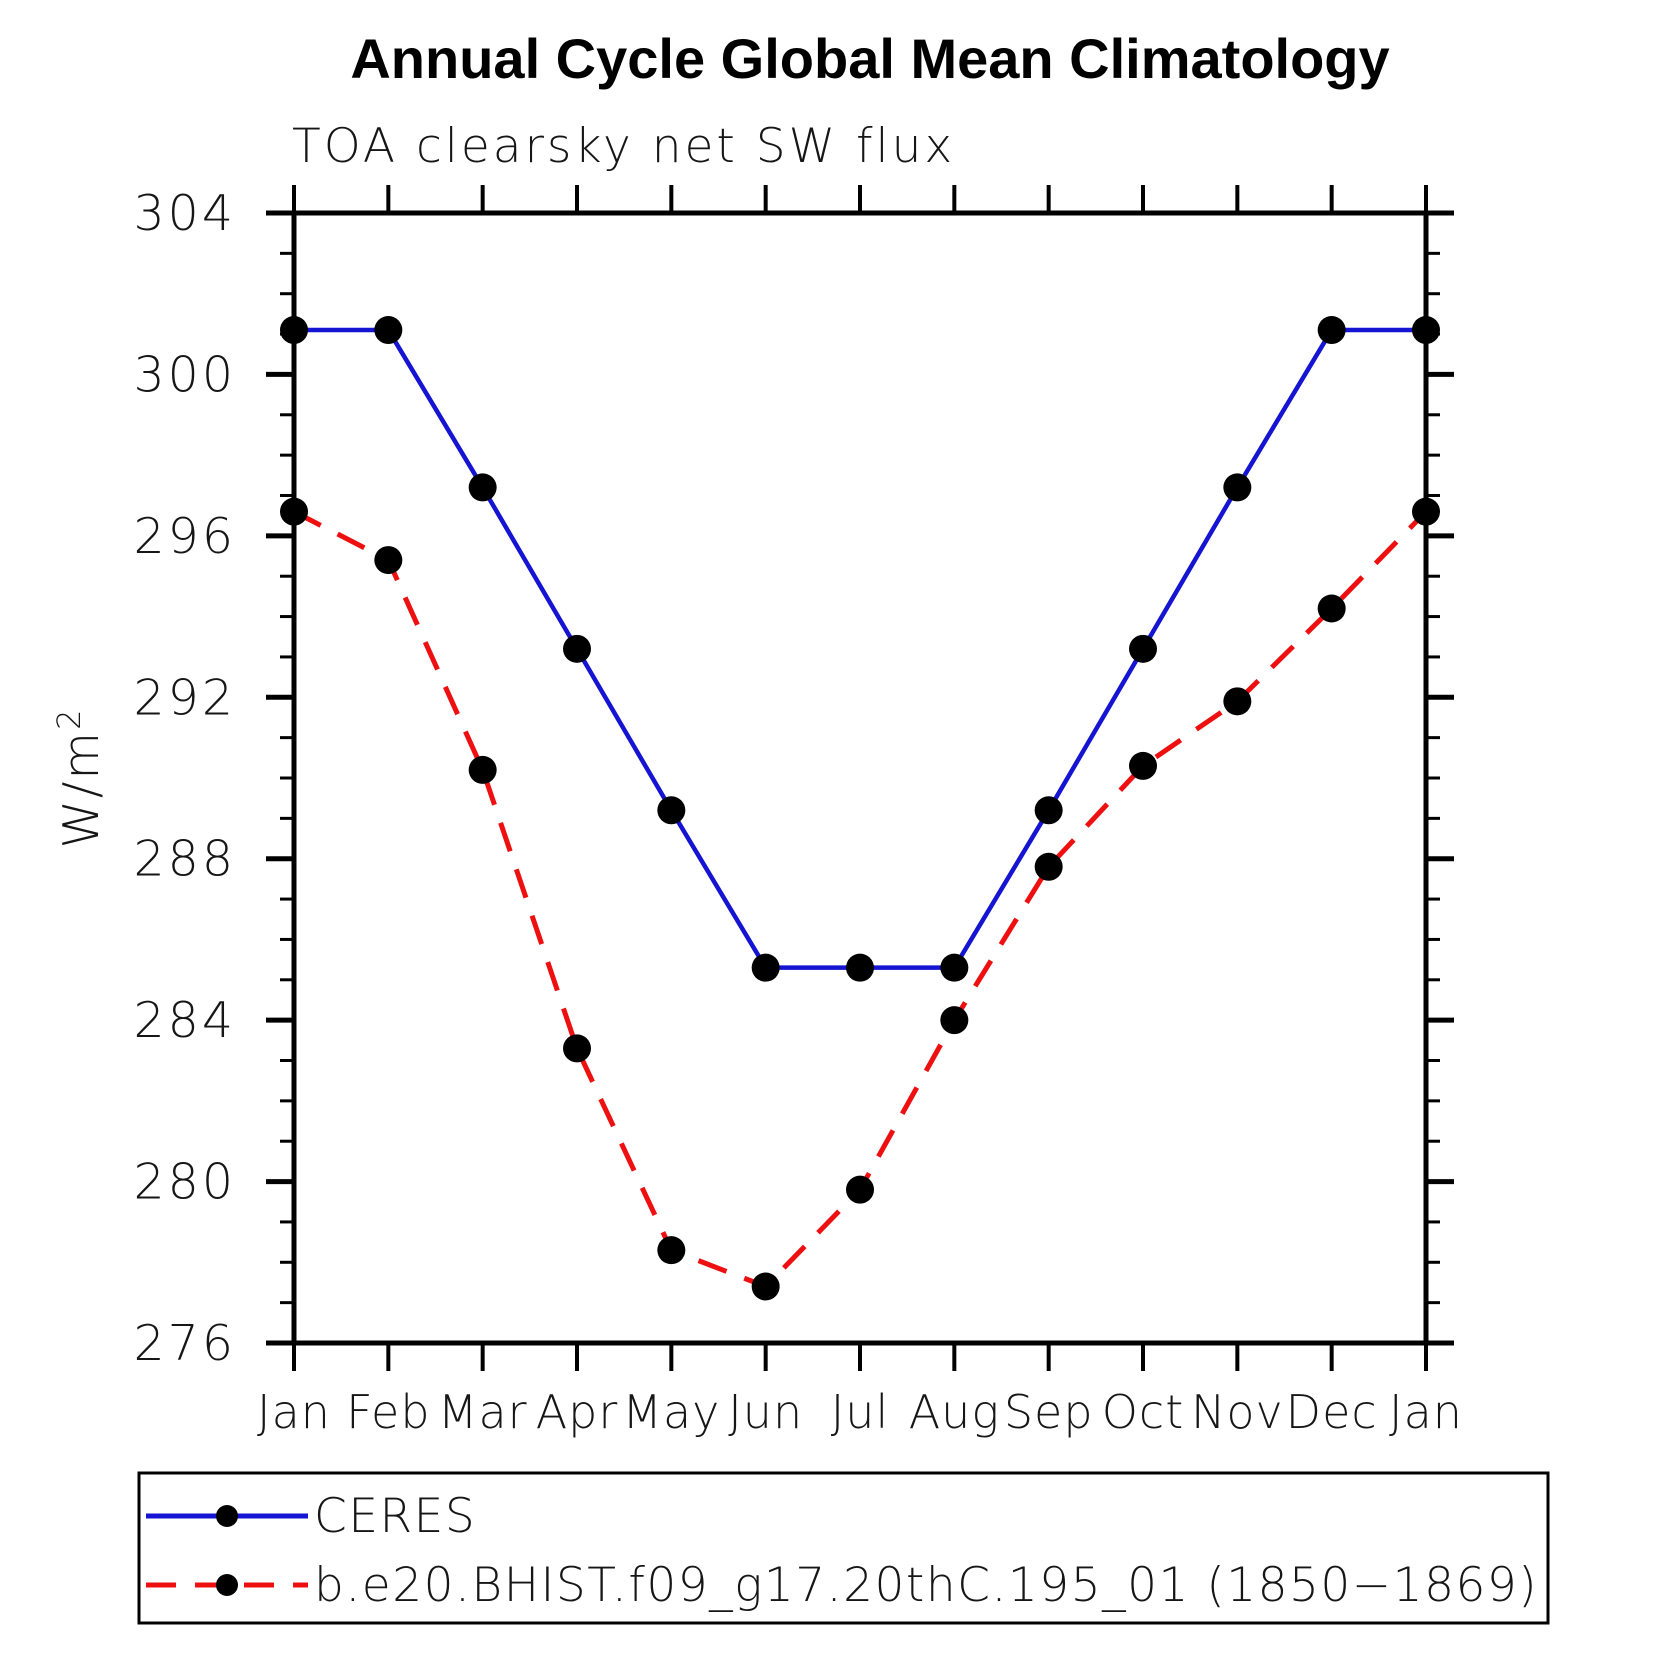 Image resolution: width=1663 pixels, height=1663 pixels. Describe the element at coordinates (184, 697) in the screenshot. I see `y-tick-label: 292` at that location.